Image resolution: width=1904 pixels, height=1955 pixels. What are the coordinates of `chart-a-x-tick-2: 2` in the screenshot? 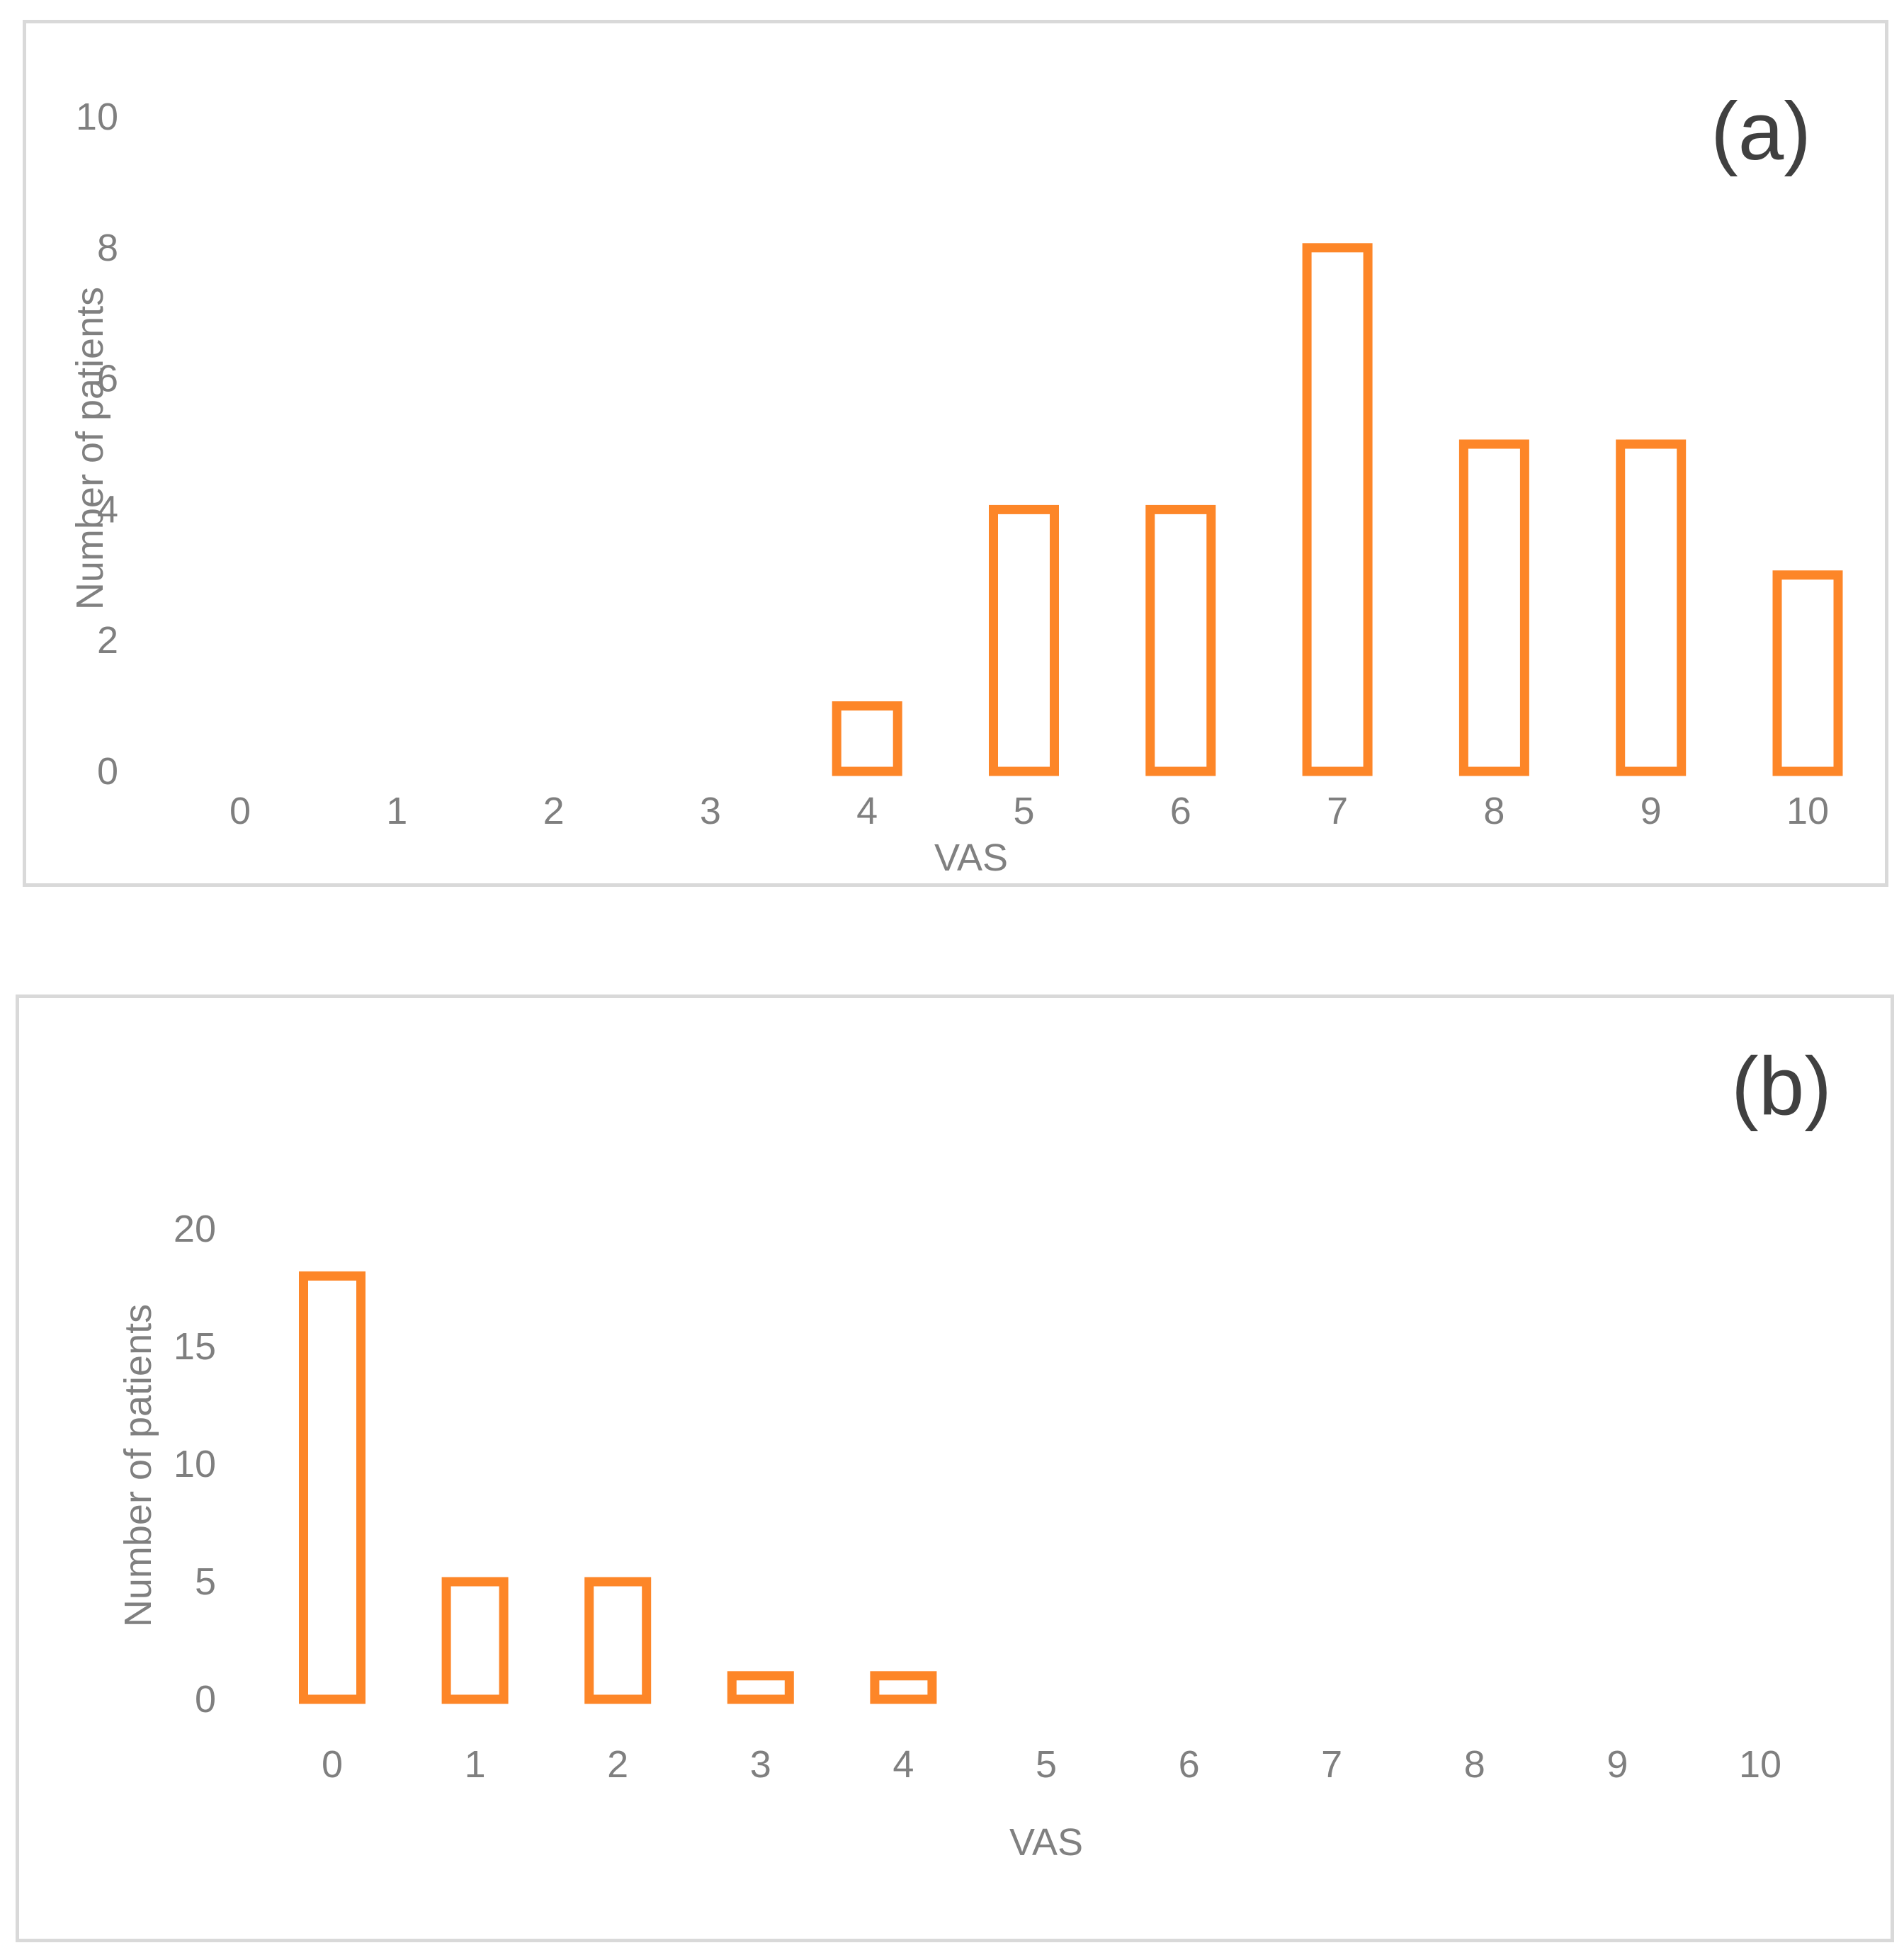 It's located at (554, 811).